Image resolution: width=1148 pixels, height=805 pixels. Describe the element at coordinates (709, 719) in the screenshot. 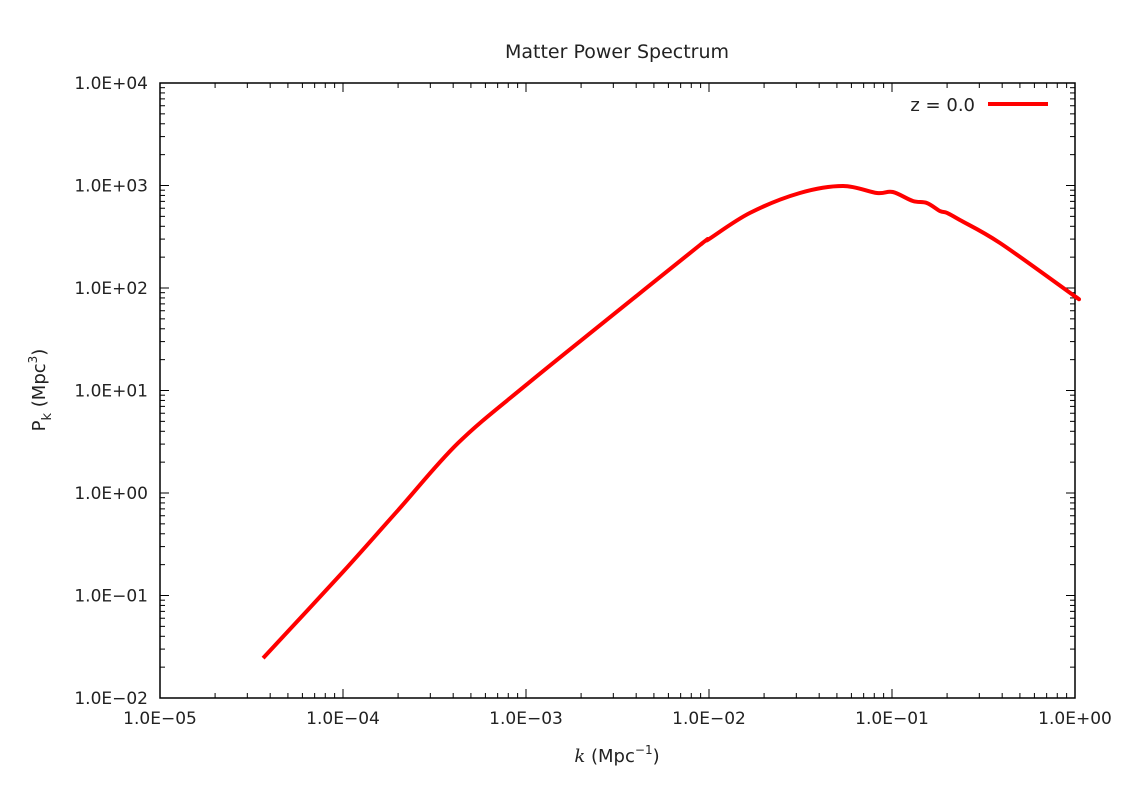

I see `x-tick-label: 1.0E−02` at that location.